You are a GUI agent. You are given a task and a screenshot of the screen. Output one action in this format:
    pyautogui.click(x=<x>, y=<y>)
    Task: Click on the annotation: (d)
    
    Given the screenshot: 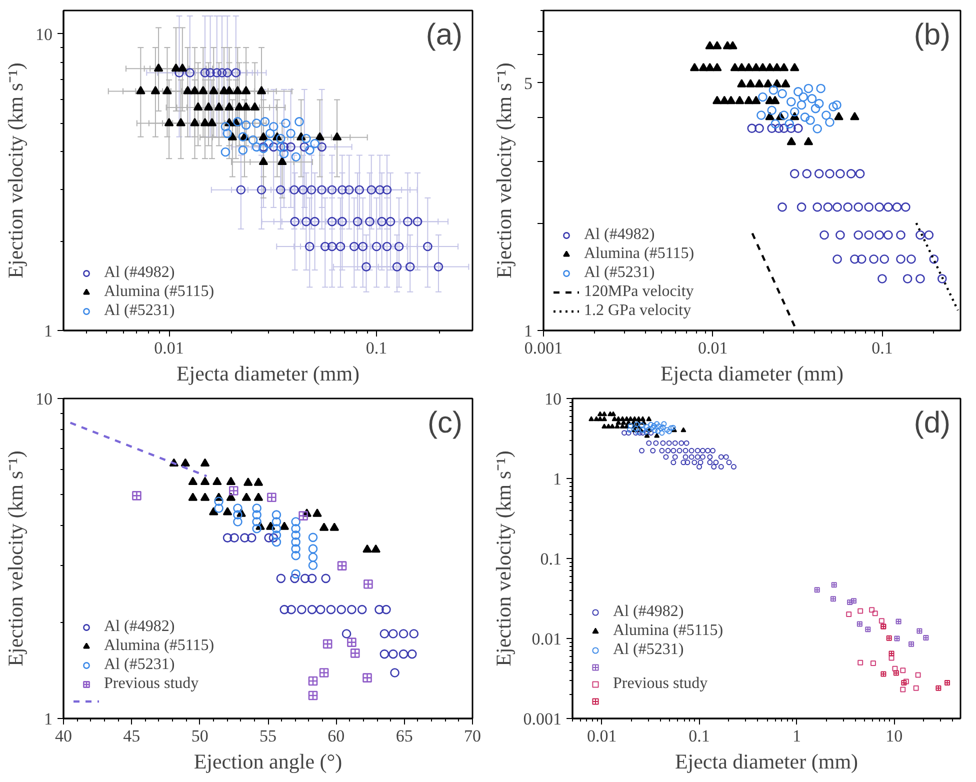 What is the action you would take?
    pyautogui.click(x=932, y=423)
    